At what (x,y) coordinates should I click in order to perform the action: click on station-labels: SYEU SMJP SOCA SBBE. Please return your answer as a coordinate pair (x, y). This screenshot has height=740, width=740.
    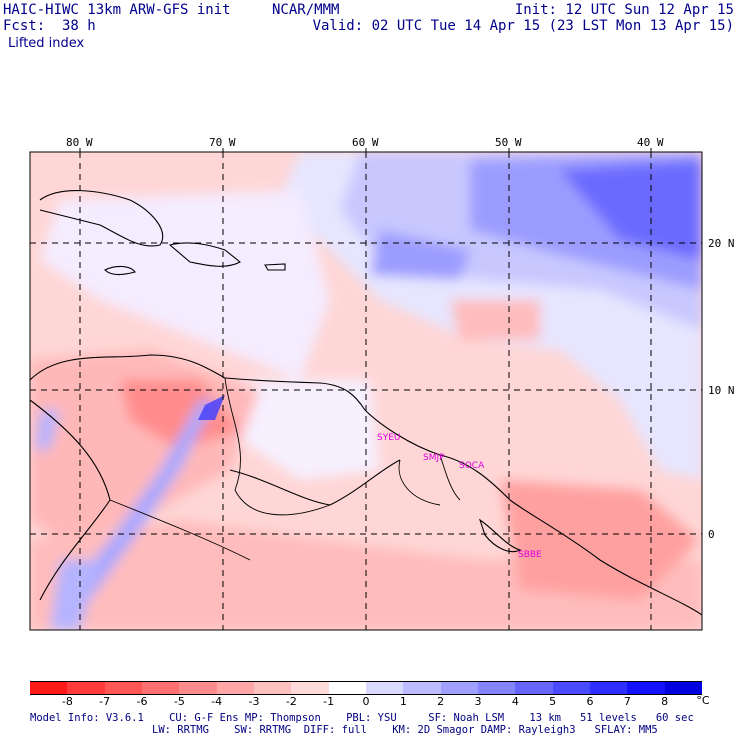
    Looking at the image, I should click on (459, 496).